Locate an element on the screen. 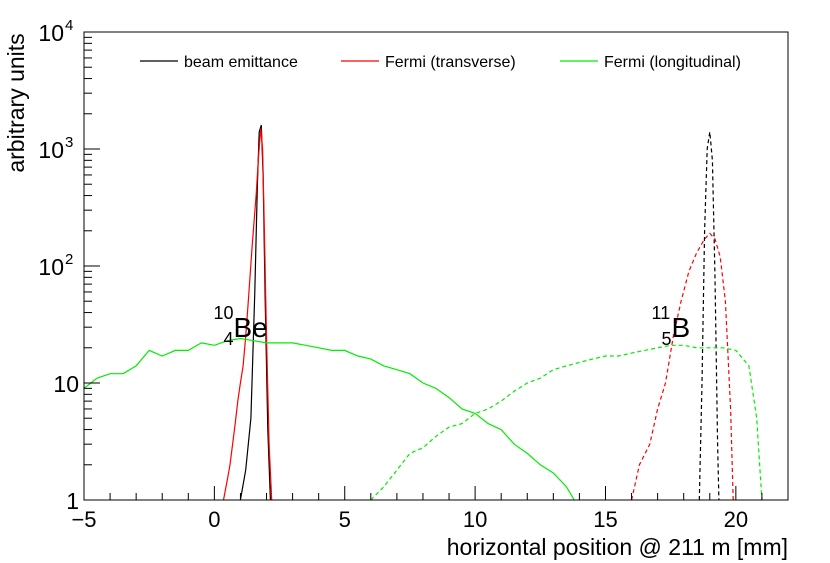 This screenshot has height=563, width=830. y-tick-exponent: 3 is located at coordinates (69, 142).